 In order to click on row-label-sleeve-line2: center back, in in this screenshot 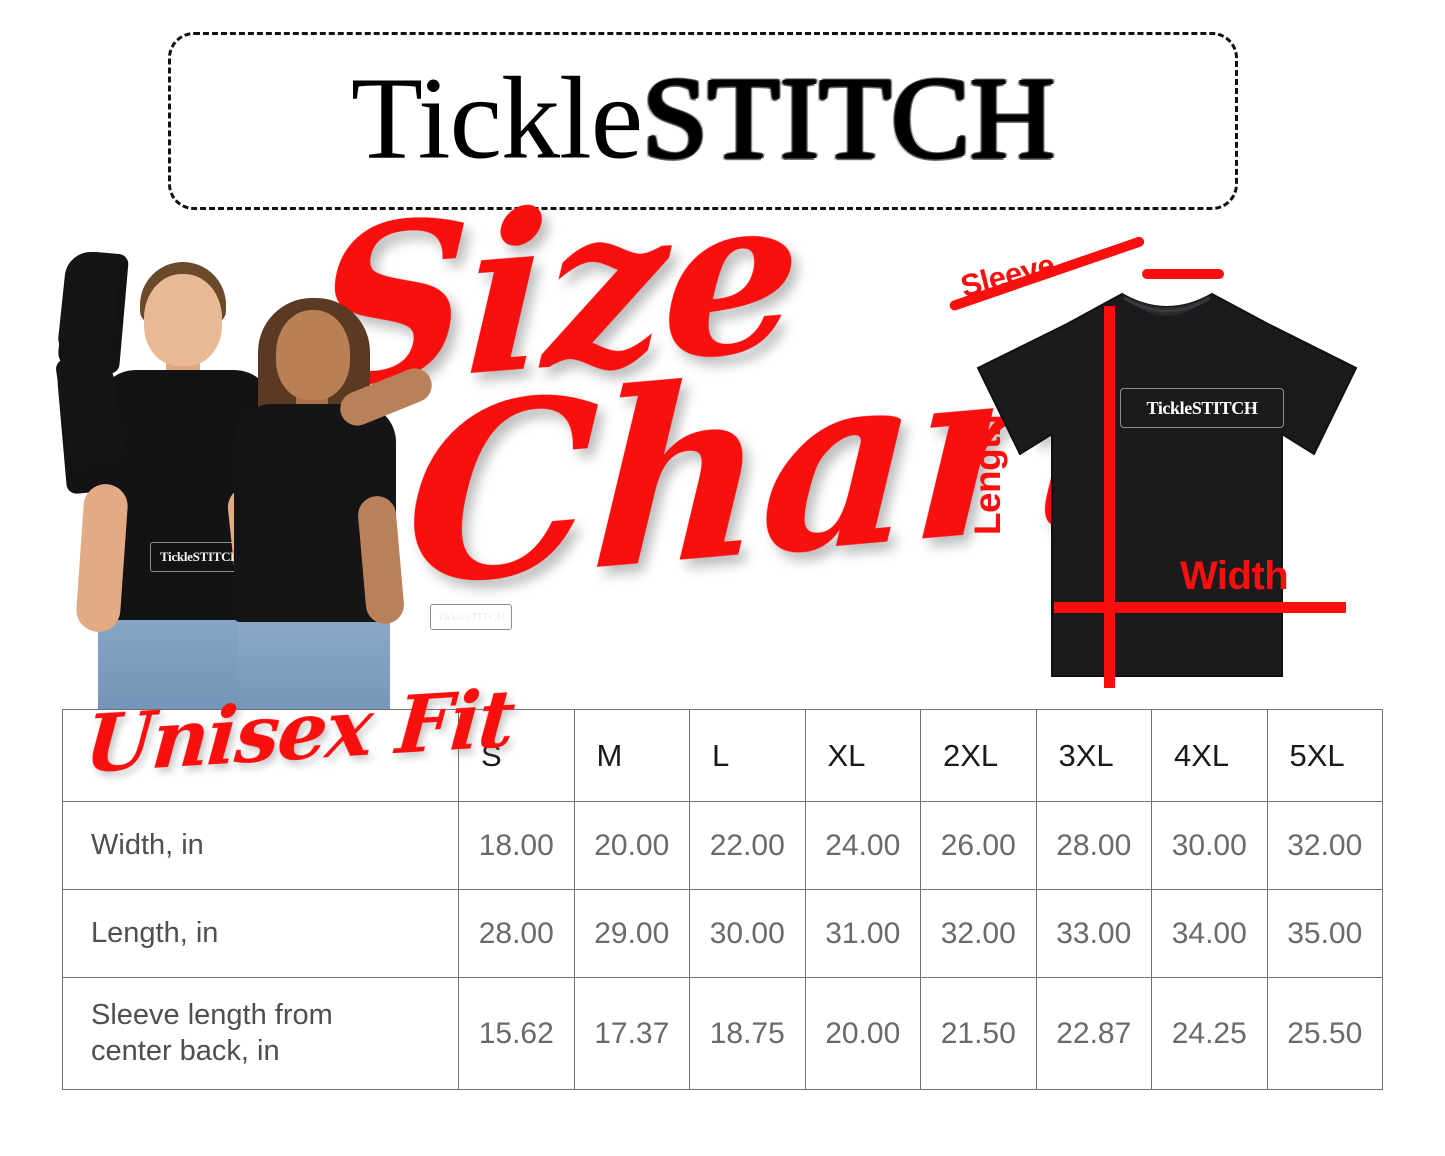, I will do `click(185, 1050)`.